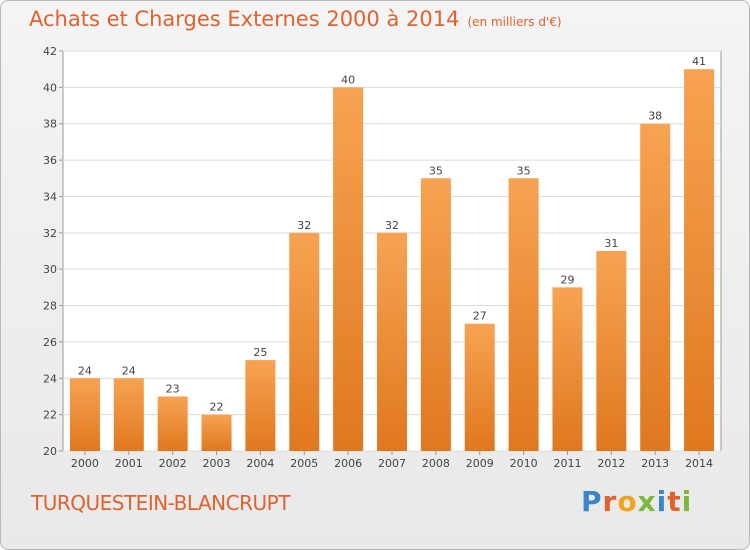 The width and height of the screenshot is (750, 550). Describe the element at coordinates (53, 251) in the screenshot. I see `y-axis: 20 22 24 26 28 30 32 34 36 38 40 42` at that location.